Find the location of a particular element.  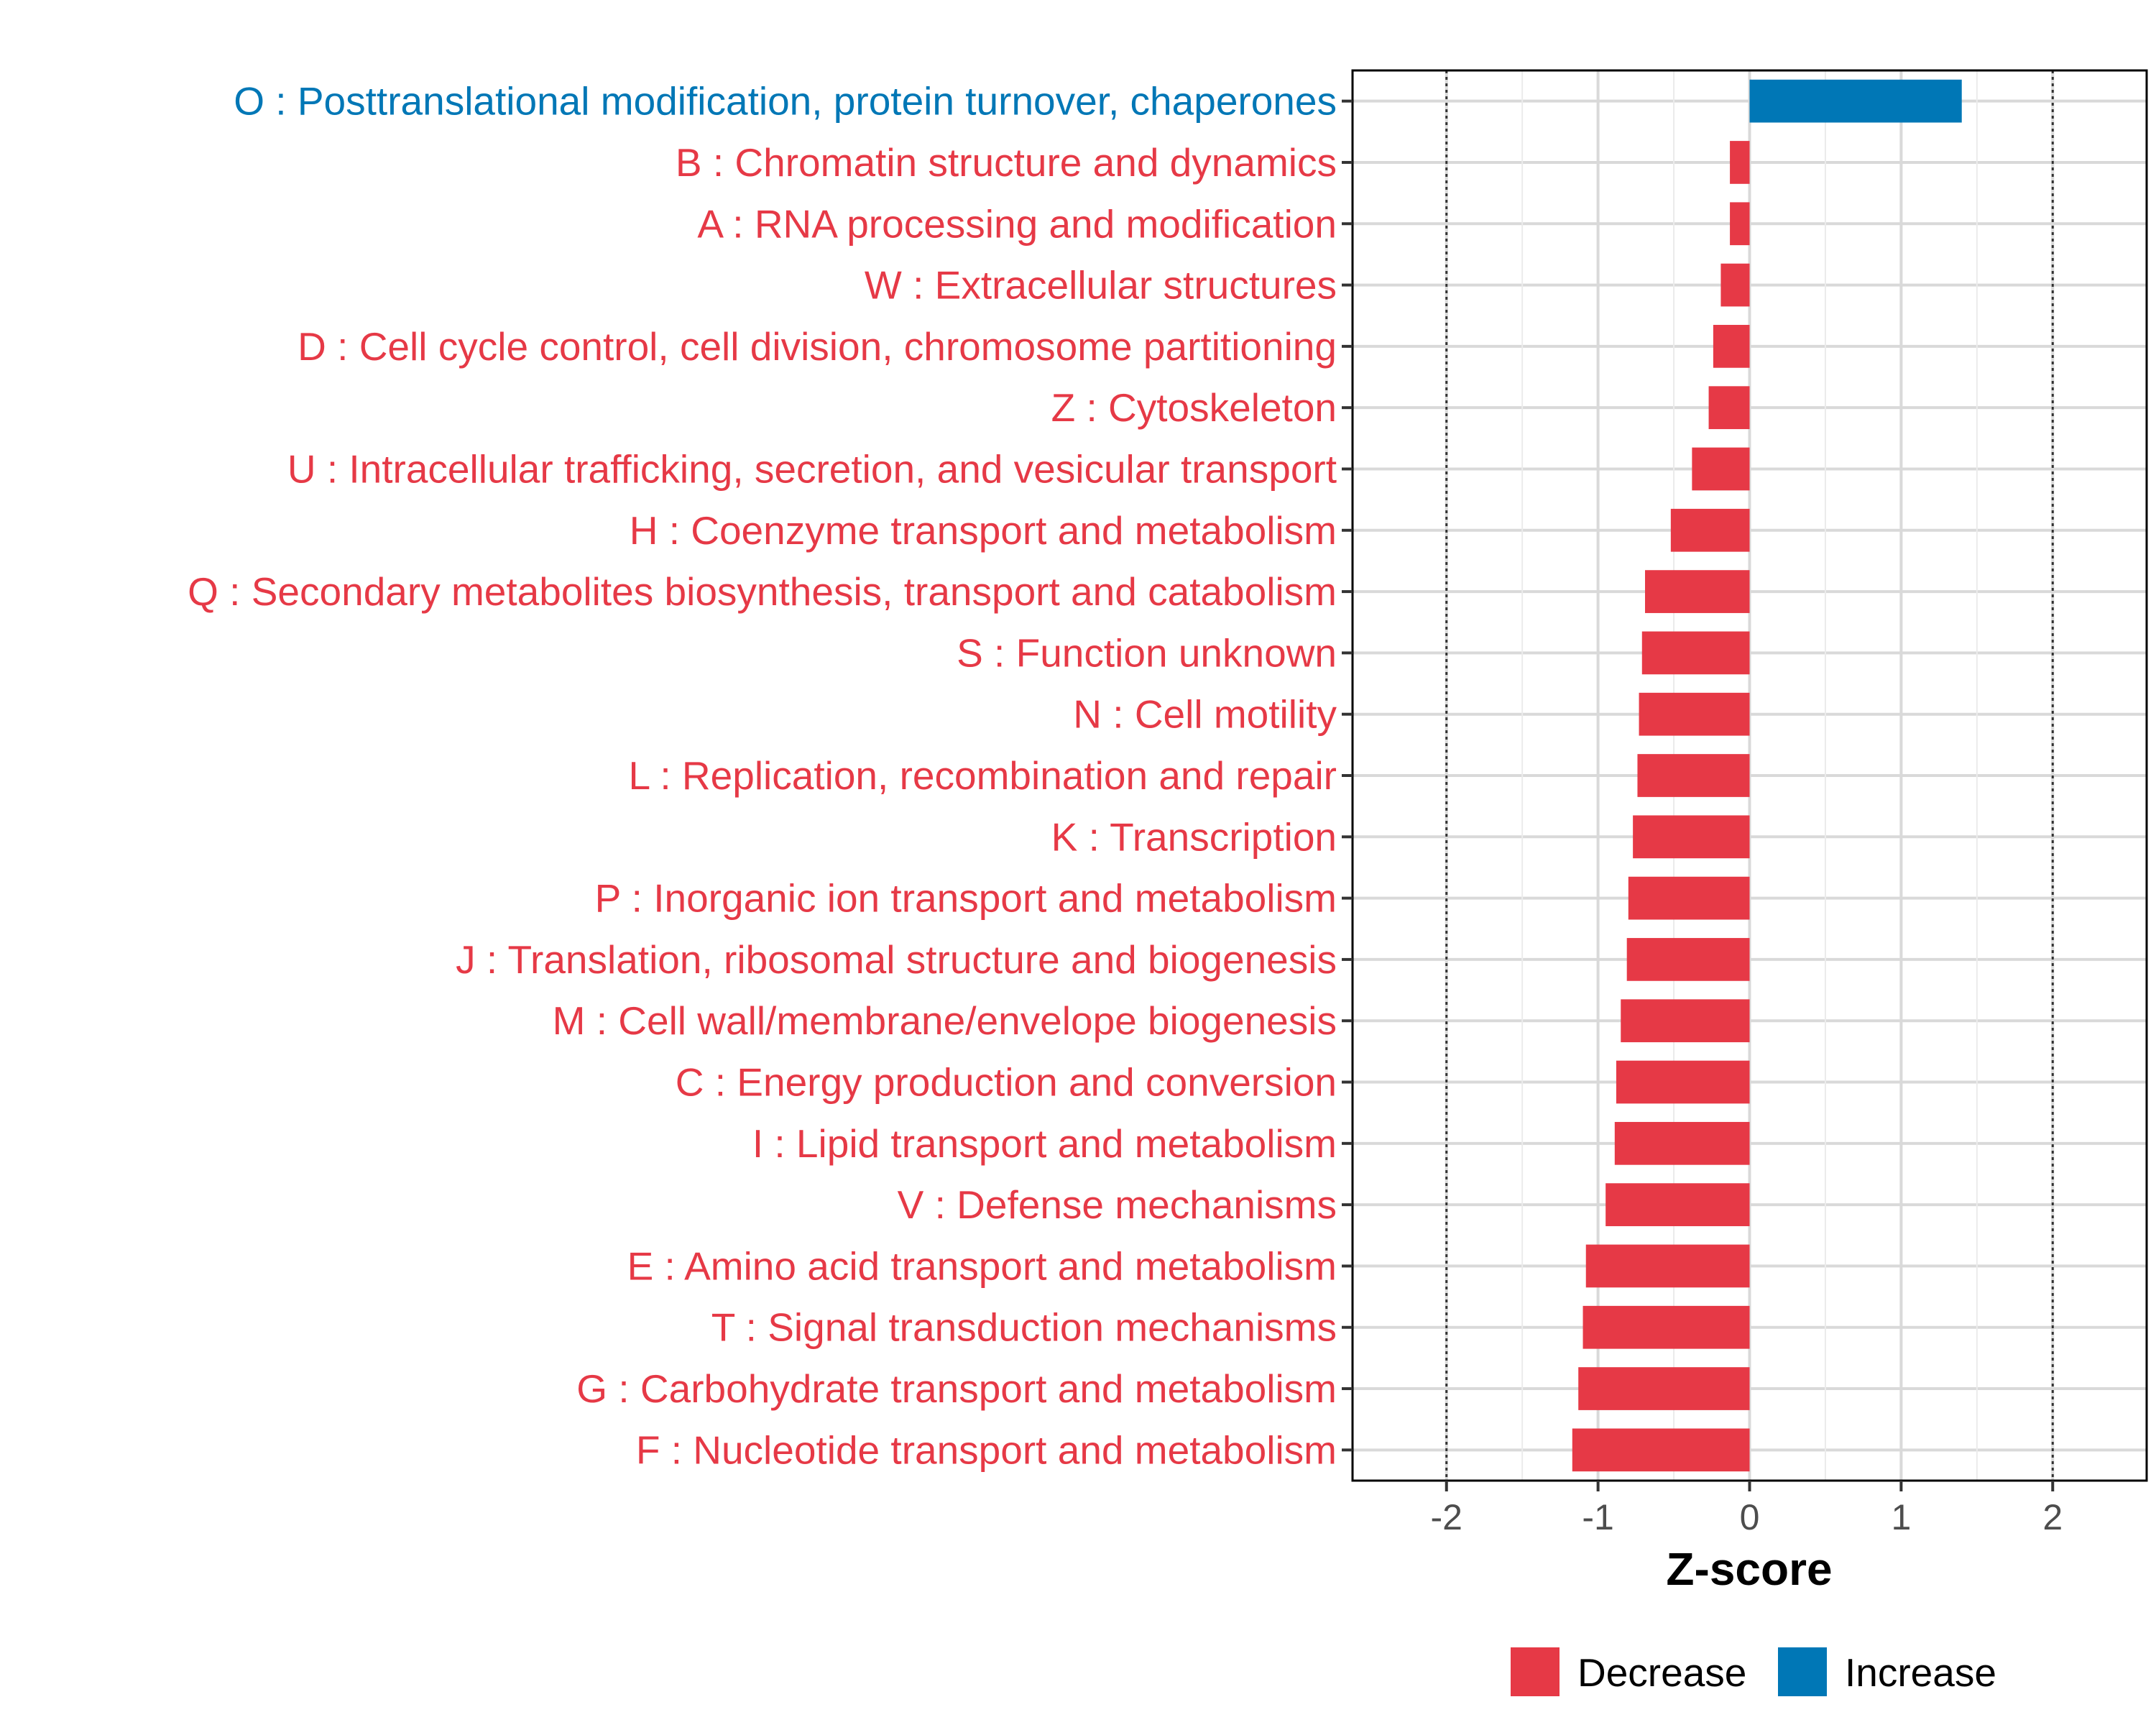

category-label: C : Energy production and conversion is located at coordinates (1007, 1082).